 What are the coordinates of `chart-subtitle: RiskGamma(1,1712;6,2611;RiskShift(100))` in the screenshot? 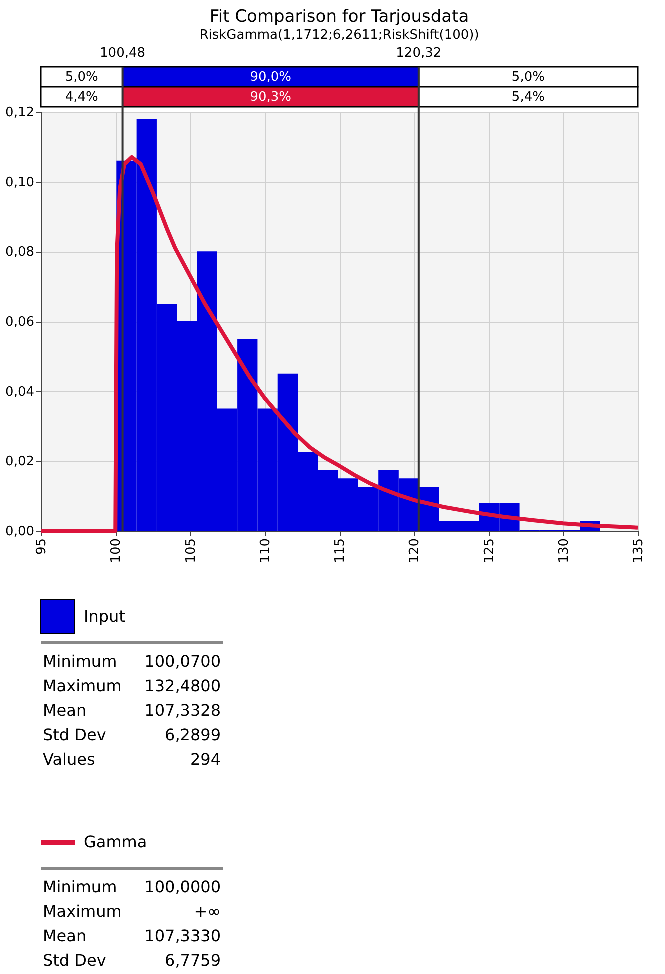 It's located at (340, 35).